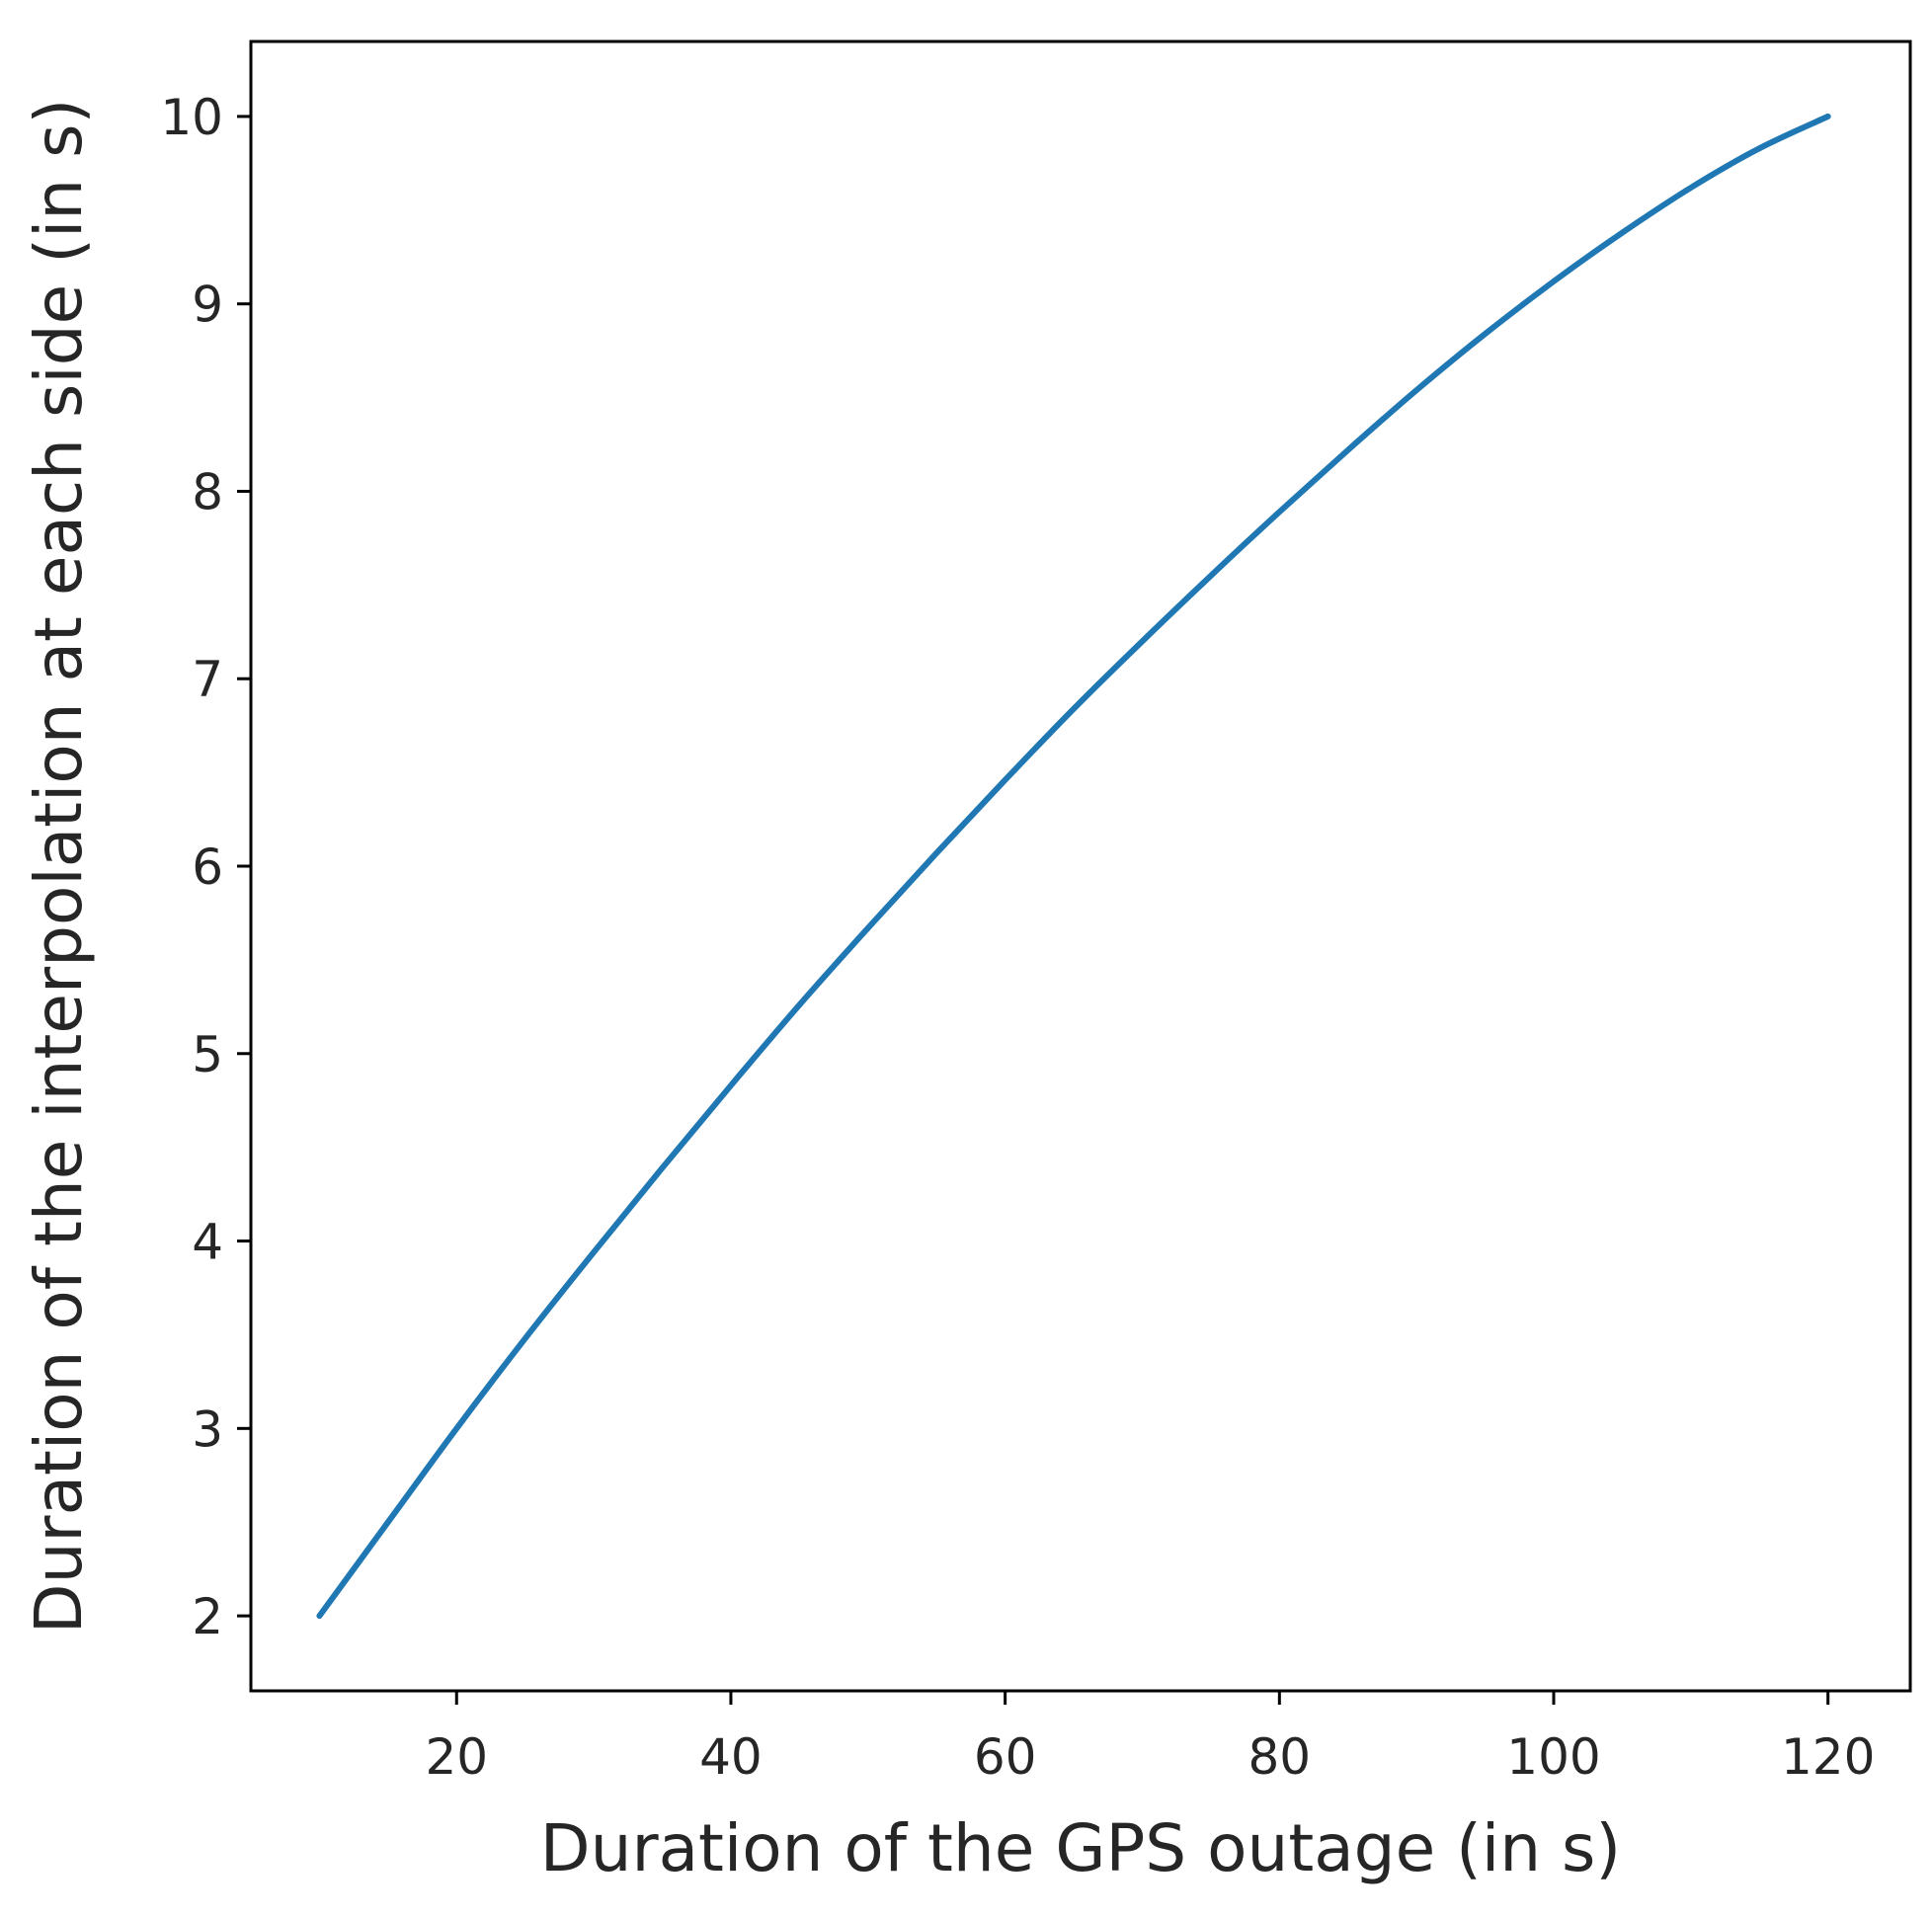 This screenshot has height=1919, width=1932. Describe the element at coordinates (1828, 1757) in the screenshot. I see `x-tick-label: 120` at that location.